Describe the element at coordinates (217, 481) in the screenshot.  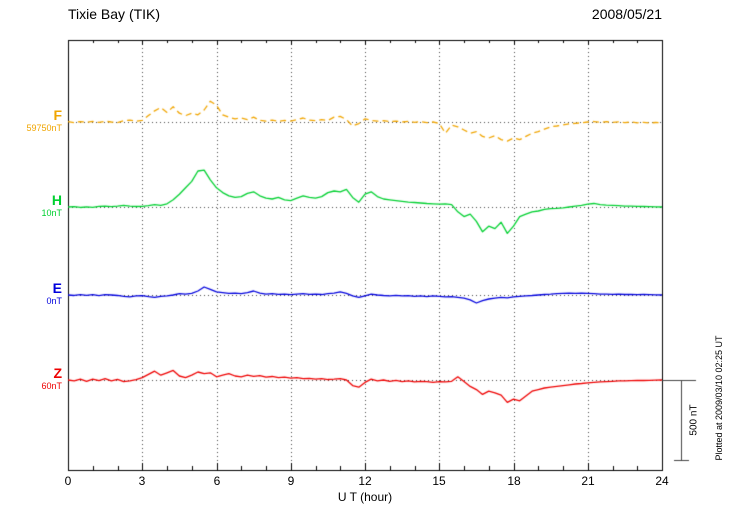
I see `x-tick-6: 6` at that location.